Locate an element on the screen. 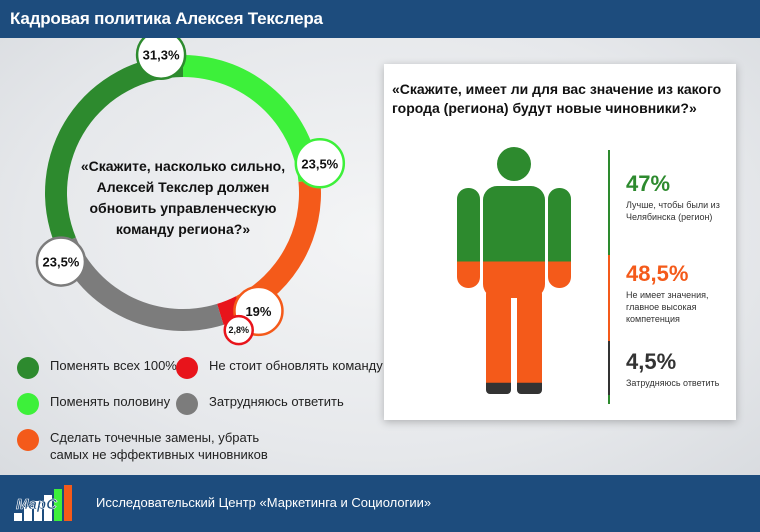 This screenshot has width=760, height=532. person-figure is located at coordinates (514, 270).